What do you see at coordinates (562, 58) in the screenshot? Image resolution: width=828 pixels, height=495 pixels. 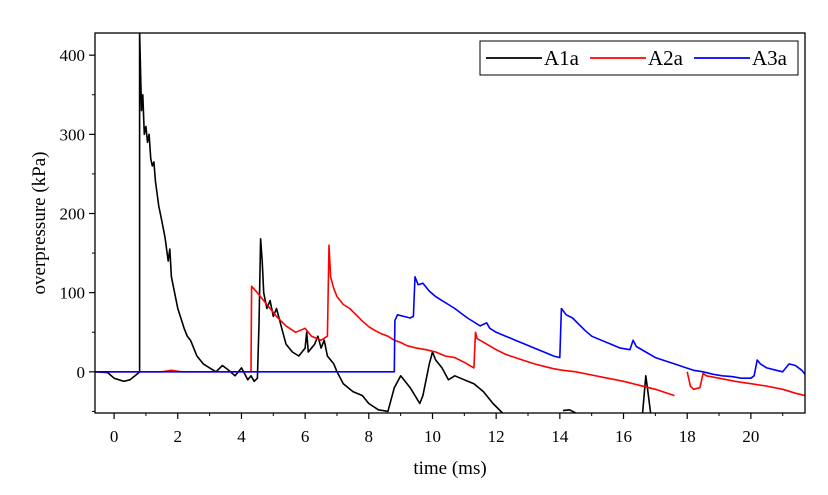 I see `legend-label-A1a: A1a` at bounding box center [562, 58].